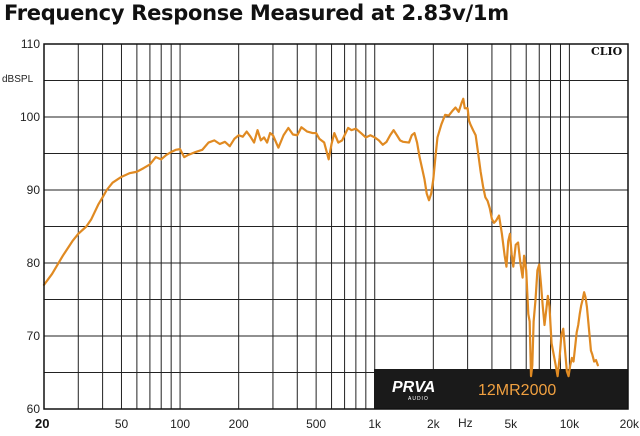 Image resolution: width=640 pixels, height=436 pixels. I want to click on x-tick-label: 20k, so click(630, 424).